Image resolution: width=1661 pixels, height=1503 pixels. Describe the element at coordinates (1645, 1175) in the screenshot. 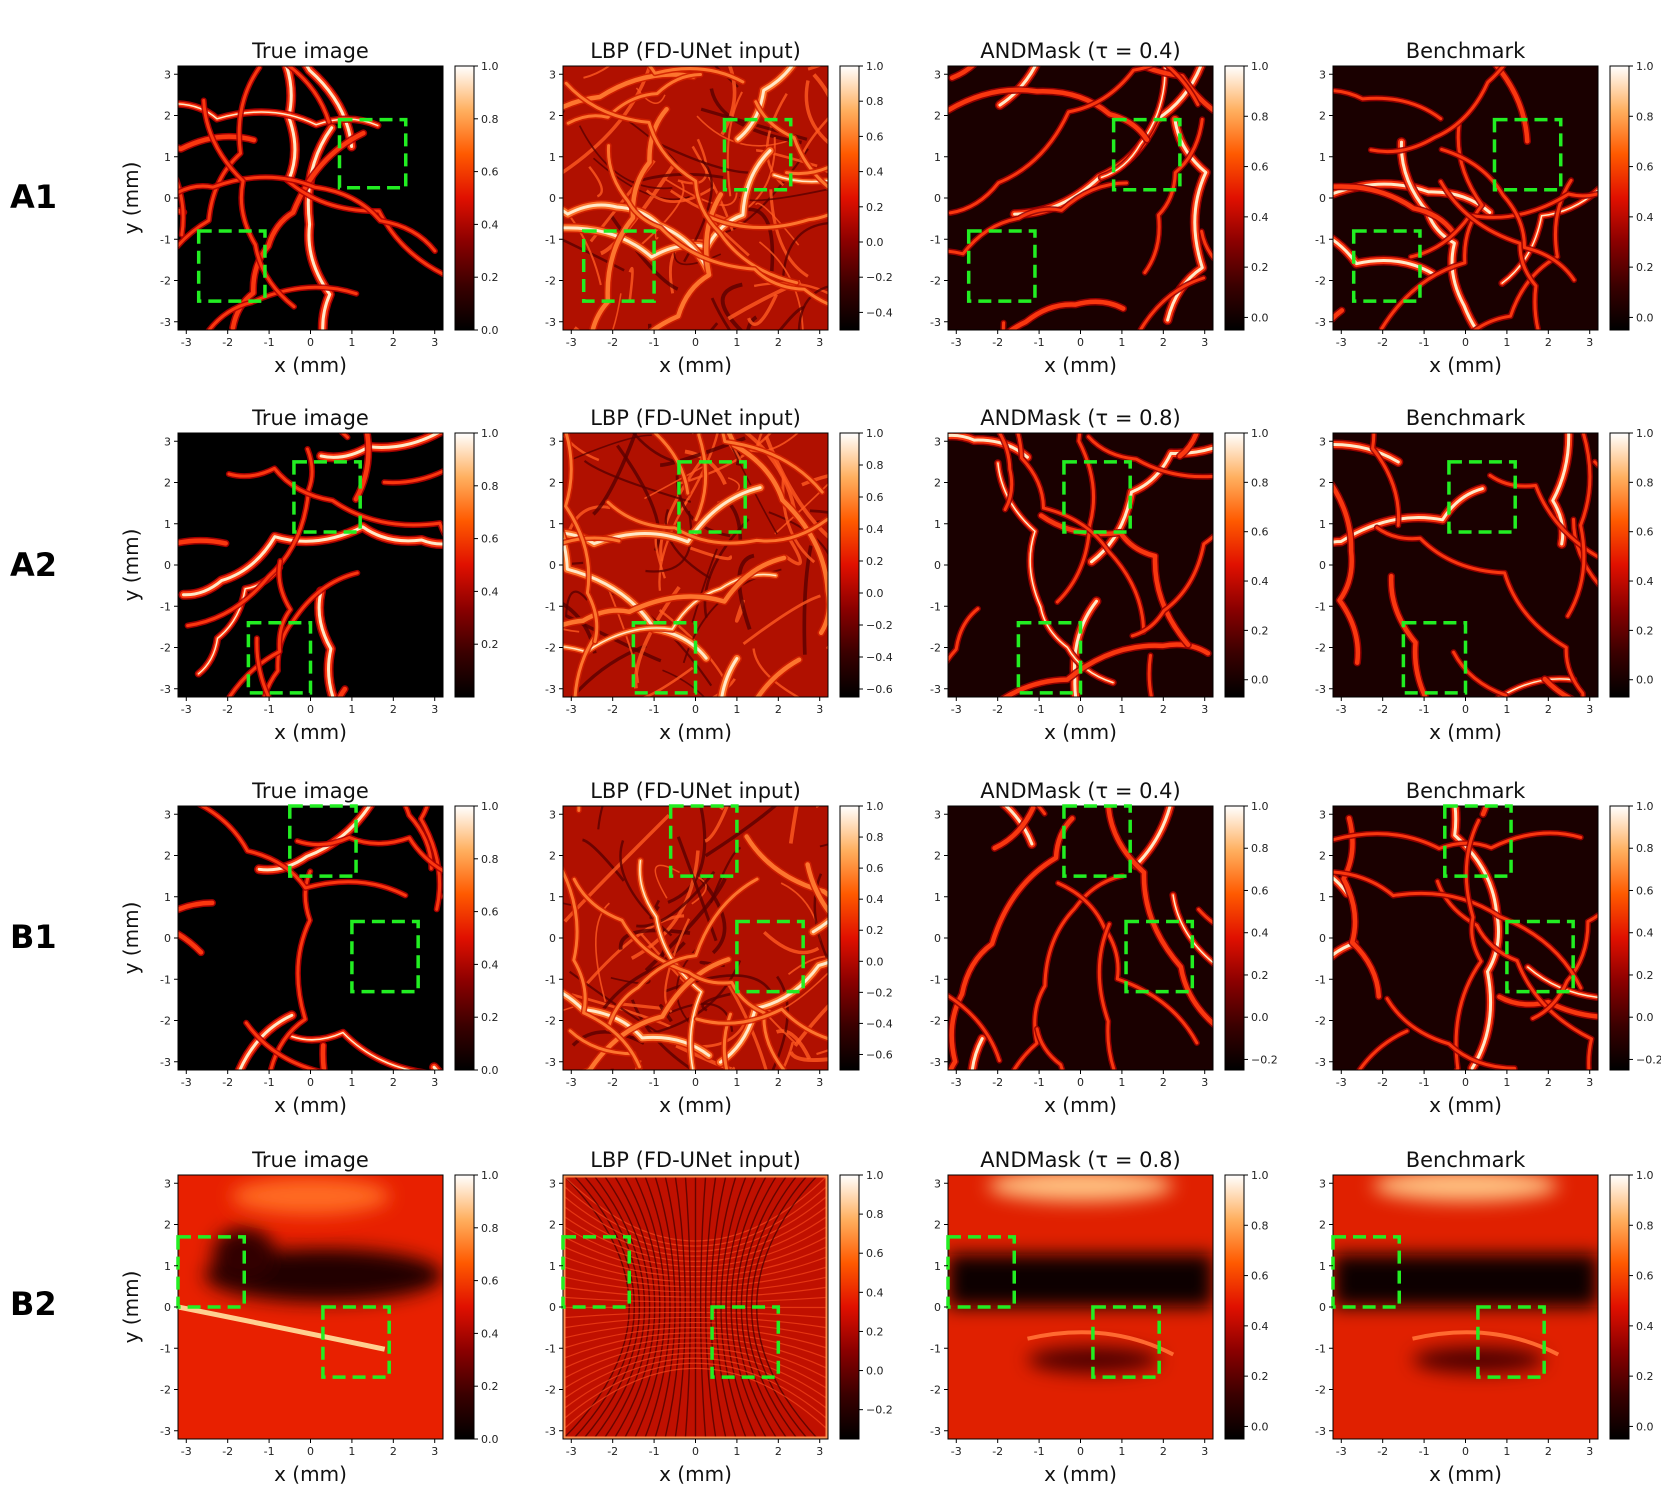

I see `colorbar-tick-label: 1.0` at that location.